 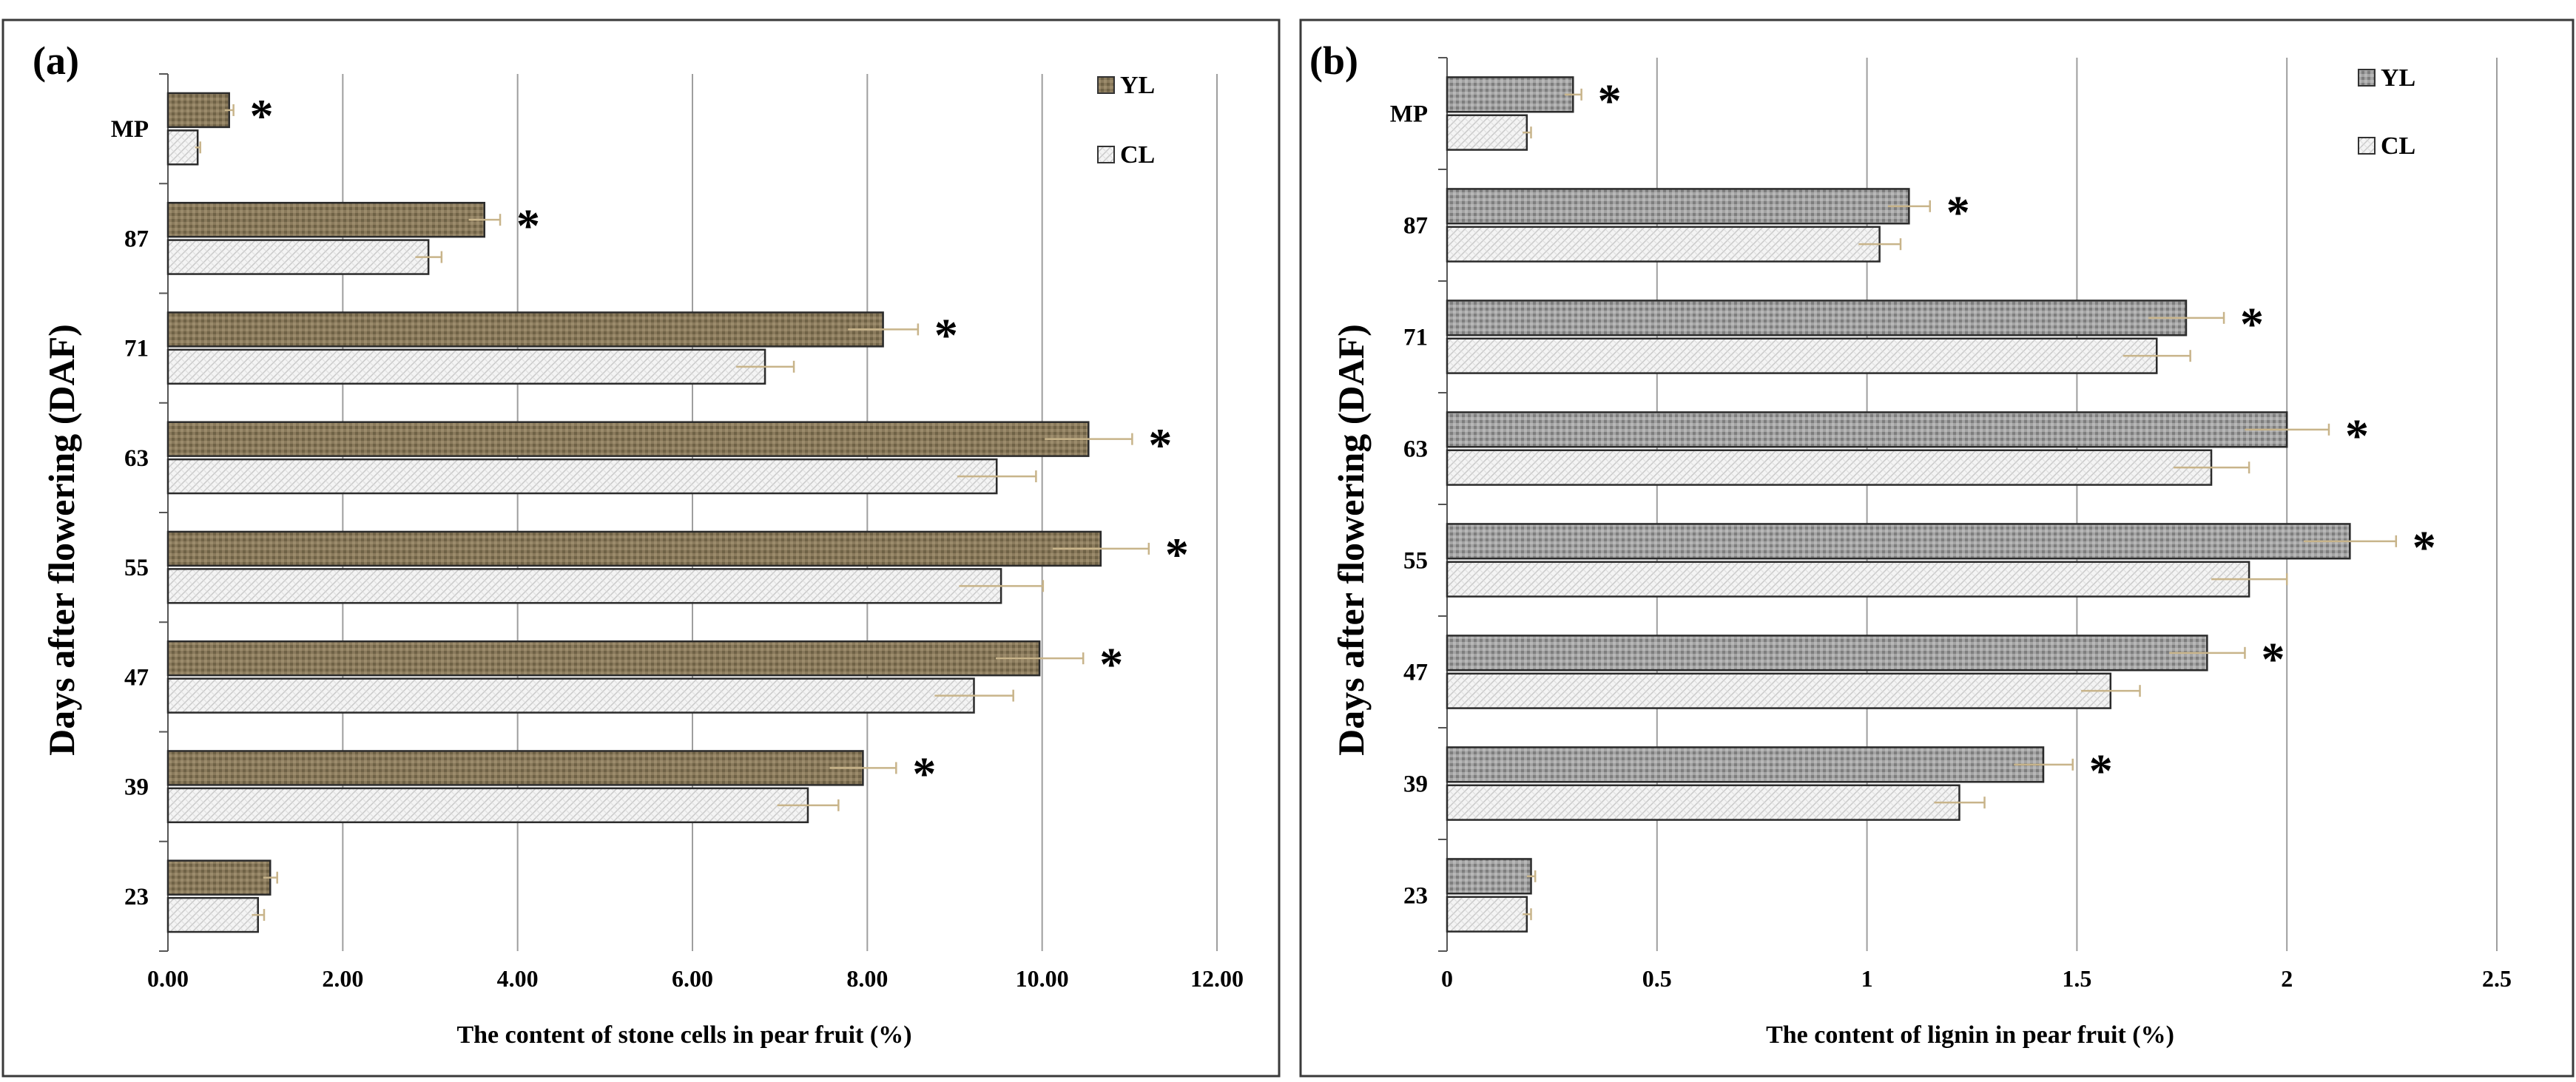 I want to click on x-tick-label: 0.00, so click(x=168, y=978).